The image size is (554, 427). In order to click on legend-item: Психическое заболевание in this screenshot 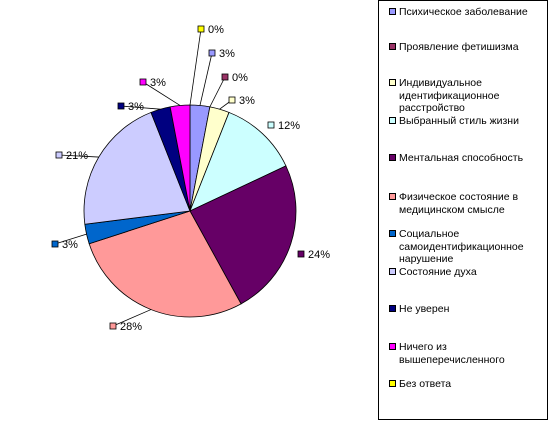, I will do `click(466, 12)`.